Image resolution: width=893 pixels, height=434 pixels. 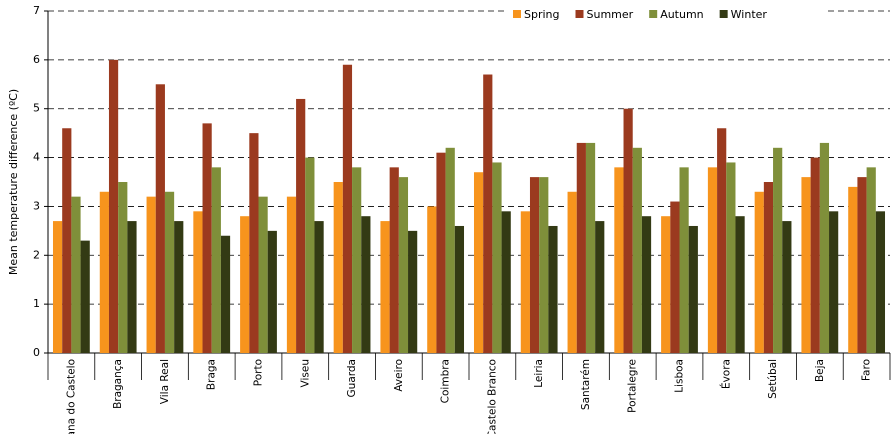 What do you see at coordinates (542, 14) in the screenshot?
I see `legend-label: Spring` at bounding box center [542, 14].